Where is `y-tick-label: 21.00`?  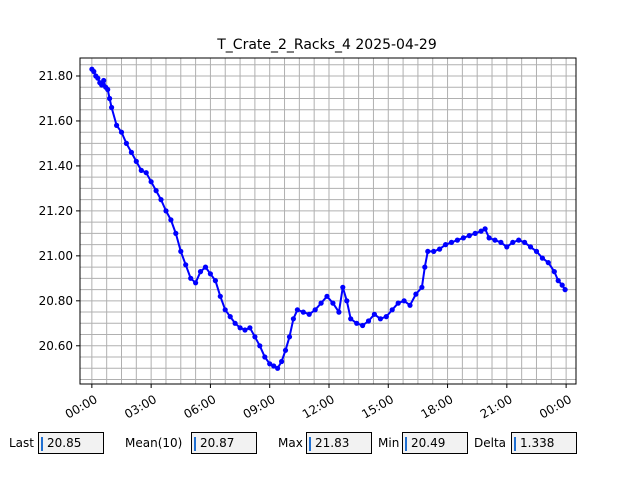
y-tick-label: 21.00 is located at coordinates (56, 256).